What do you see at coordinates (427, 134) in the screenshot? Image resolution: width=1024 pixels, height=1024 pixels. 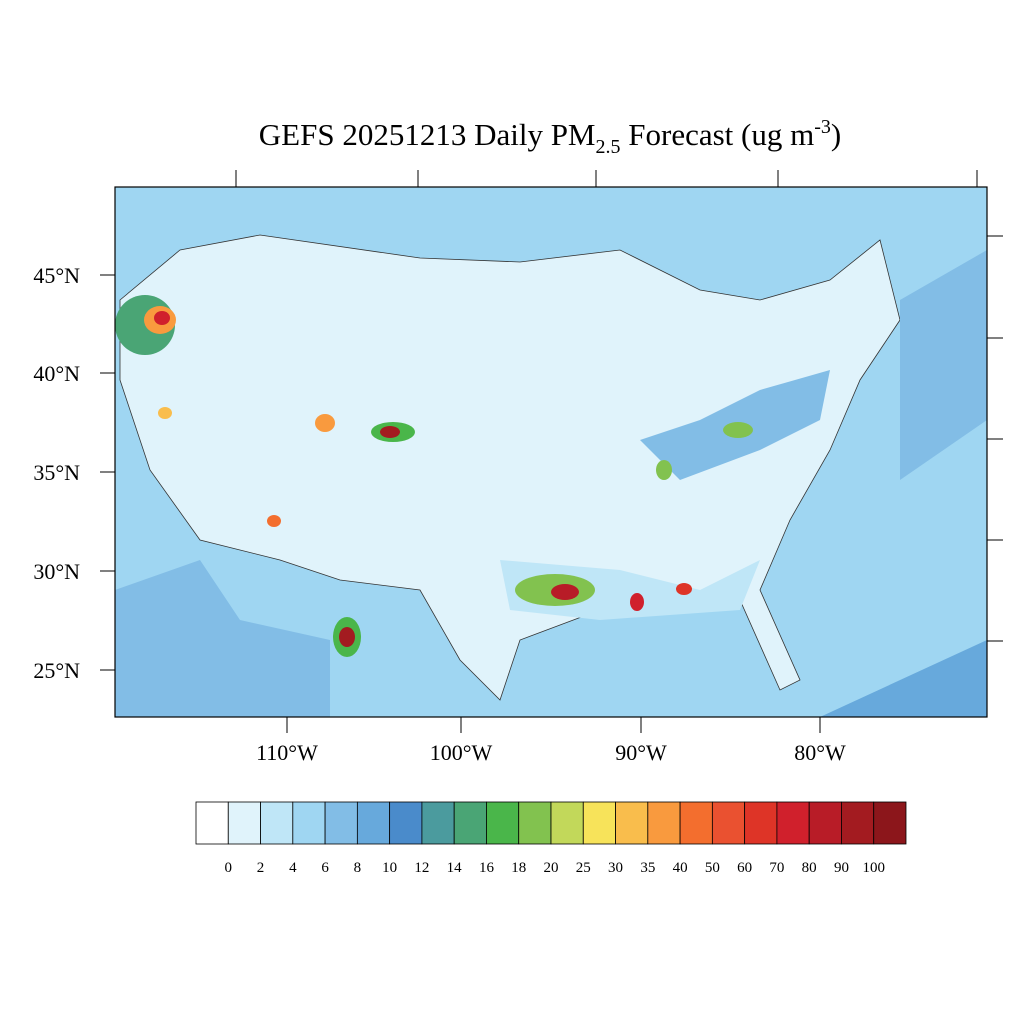 I see `title-main: GEFS 20251213 Daily PM` at bounding box center [427, 134].